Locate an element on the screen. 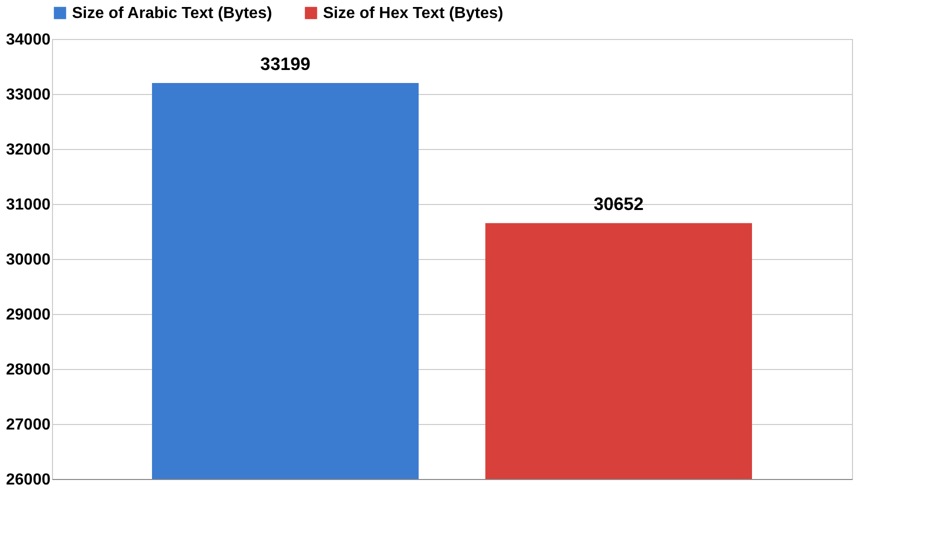  legend-label: Size of Hex Text (Bytes) is located at coordinates (413, 13).